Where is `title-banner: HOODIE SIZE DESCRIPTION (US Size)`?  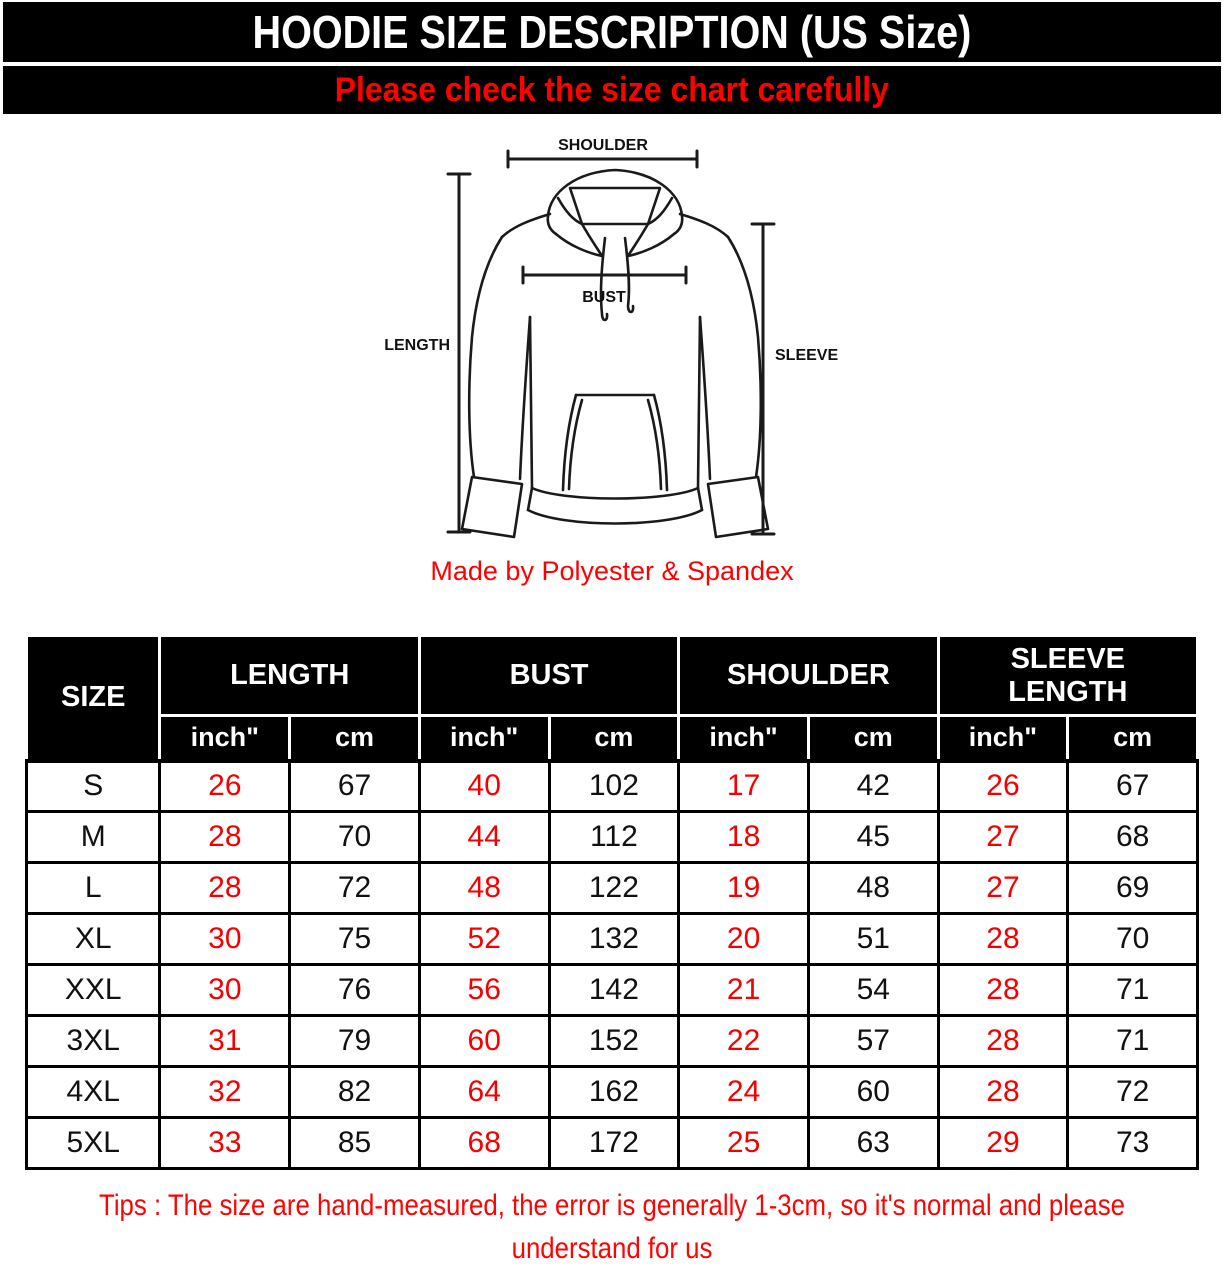
title-banner: HOODIE SIZE DESCRIPTION (US Size) is located at coordinates (612, 32).